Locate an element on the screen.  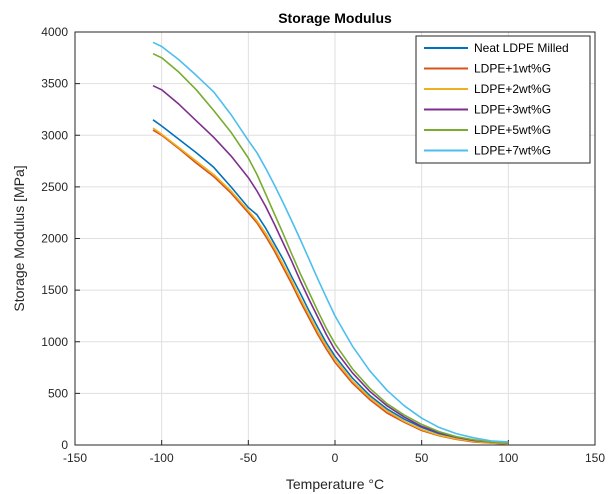
x-tick-label: -50 is located at coordinates (249, 458).